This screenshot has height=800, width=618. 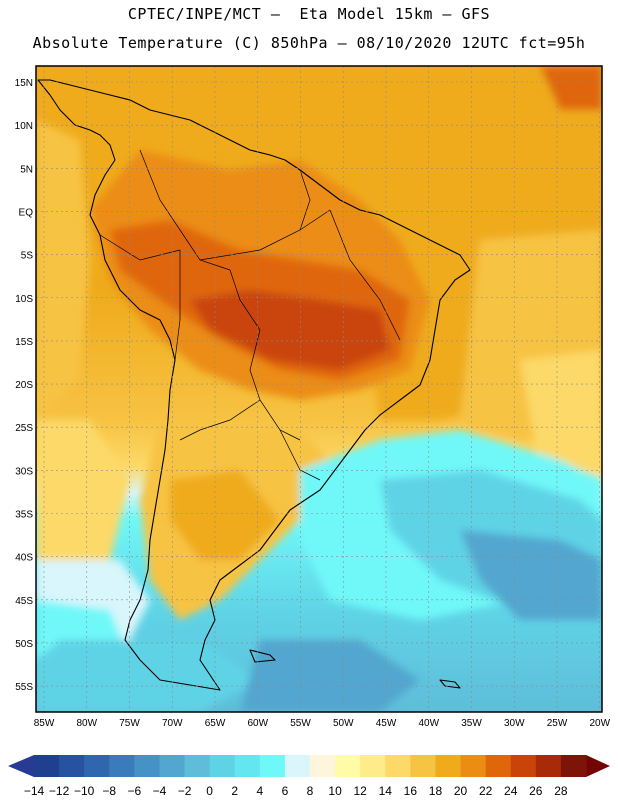 I want to click on colorbar-label: −4, so click(x=160, y=791).